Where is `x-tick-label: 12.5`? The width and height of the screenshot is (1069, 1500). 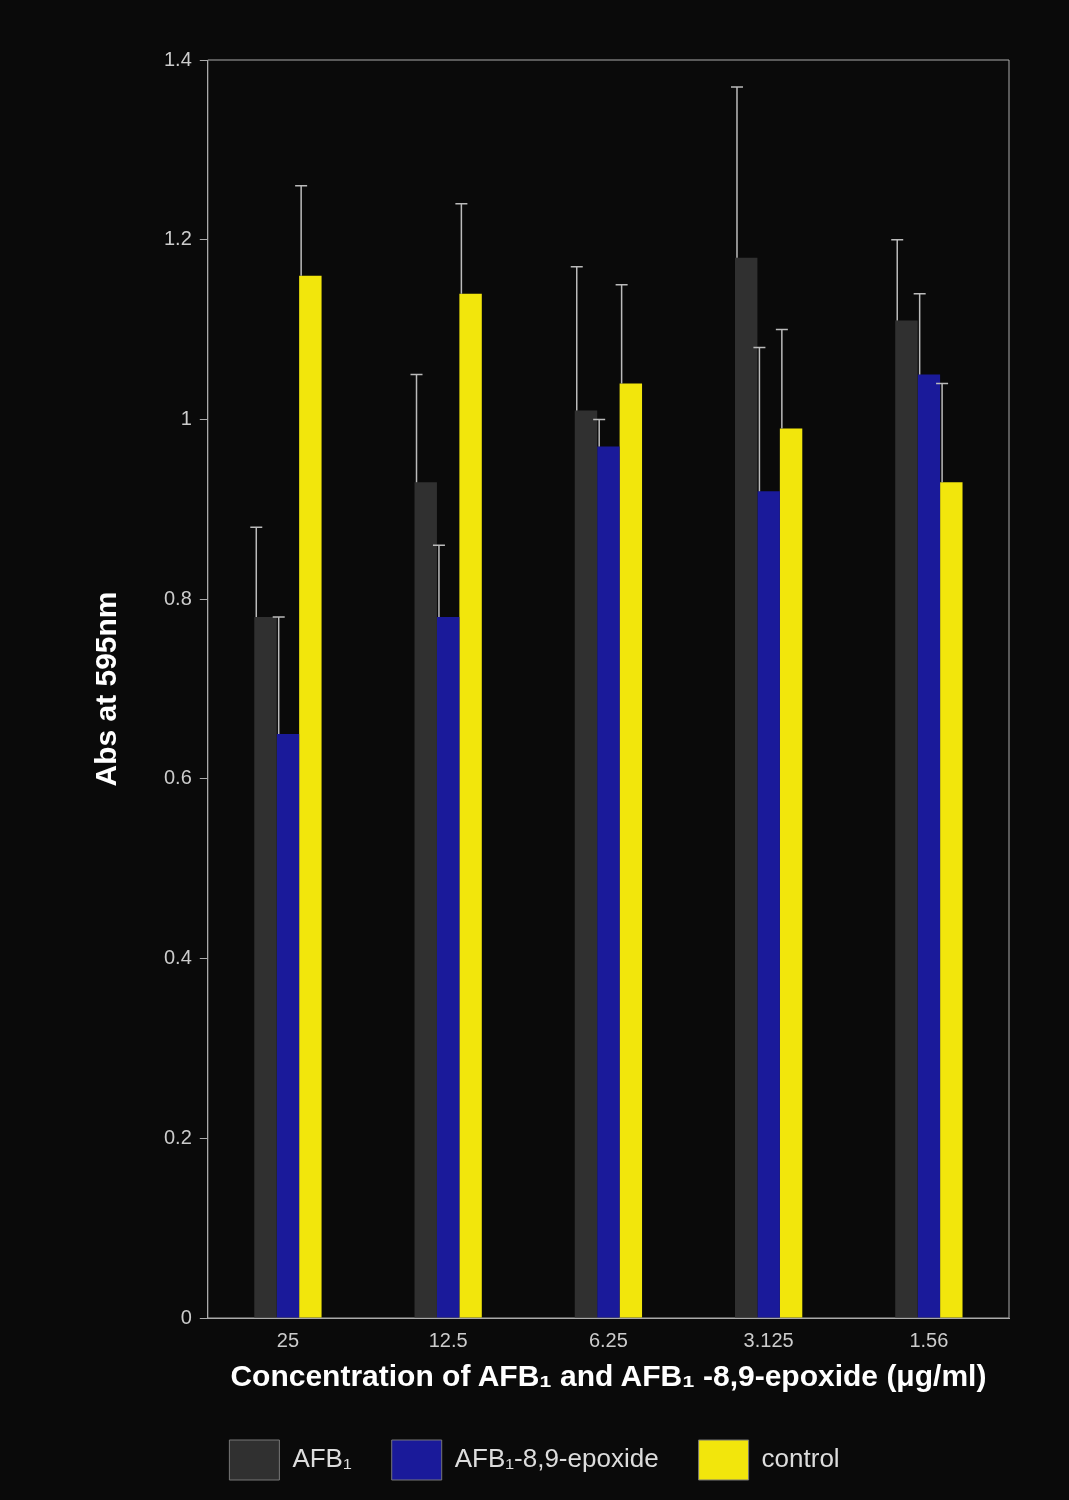 x-tick-label: 12.5 is located at coordinates (448, 1339).